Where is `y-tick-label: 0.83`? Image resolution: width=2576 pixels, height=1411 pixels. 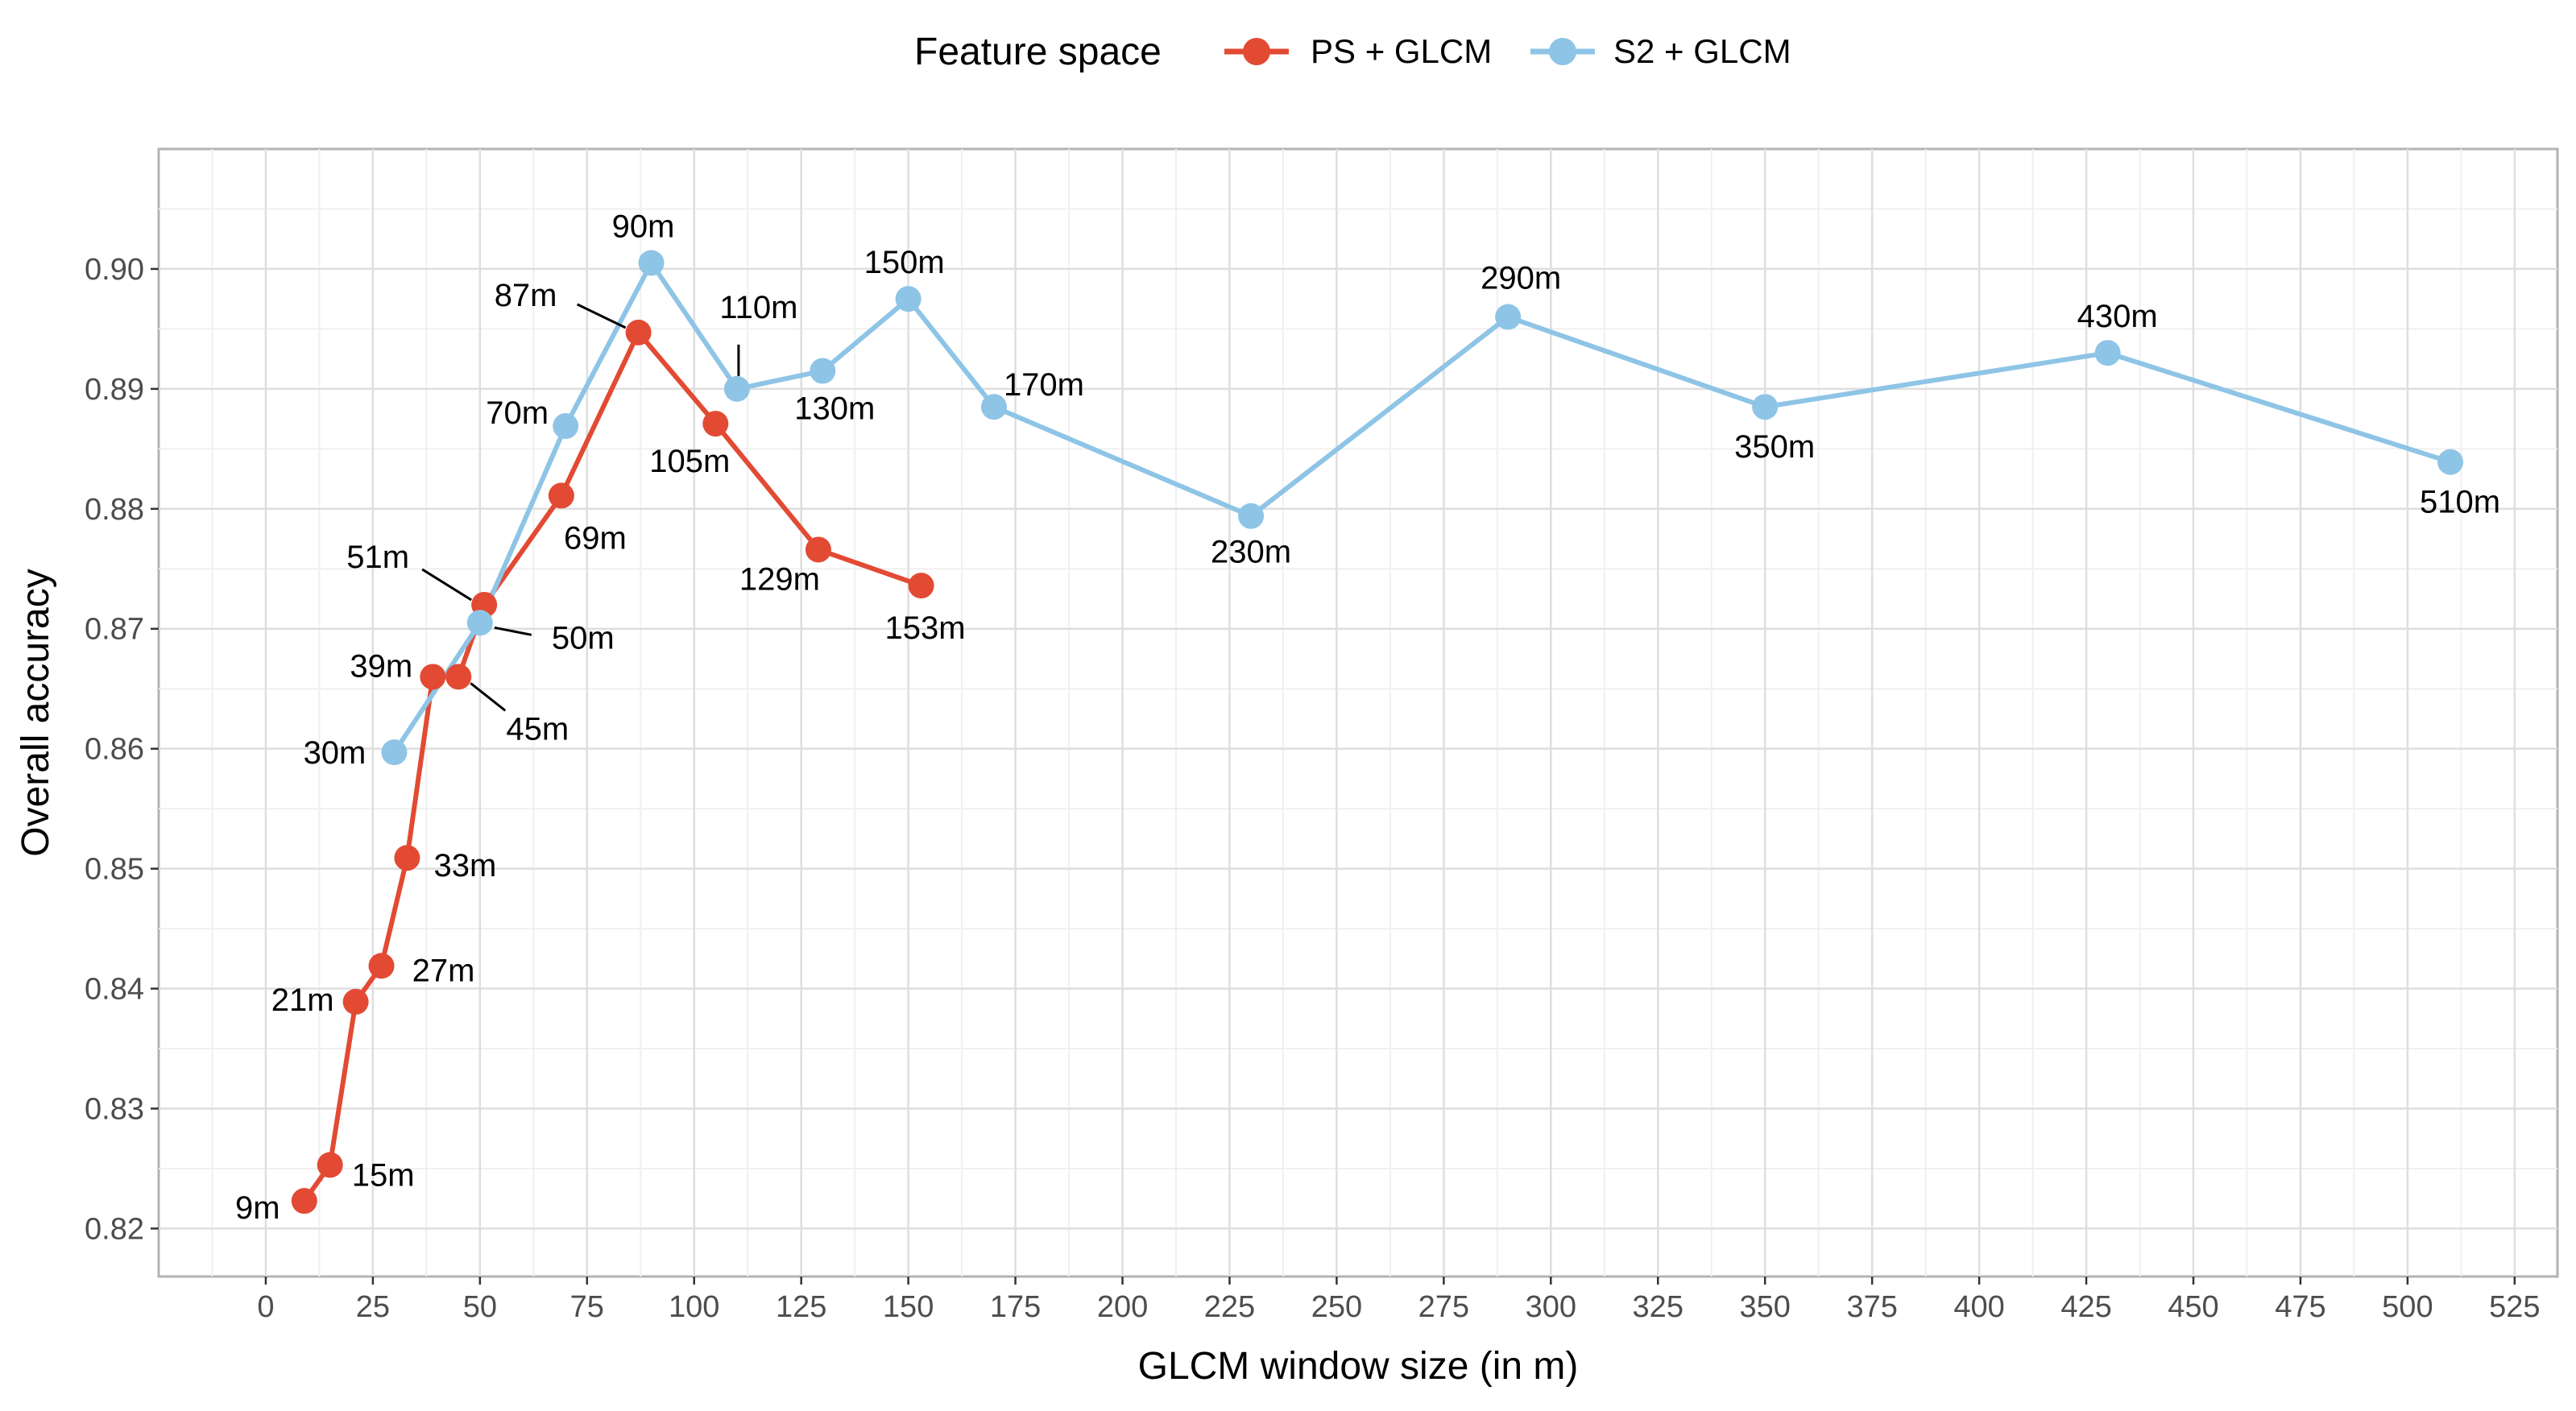 y-tick-label: 0.83 is located at coordinates (114, 1109).